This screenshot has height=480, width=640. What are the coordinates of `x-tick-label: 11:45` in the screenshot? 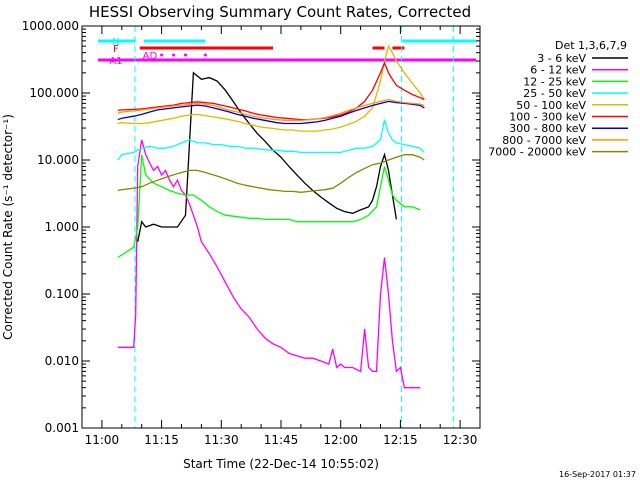 It's located at (281, 440).